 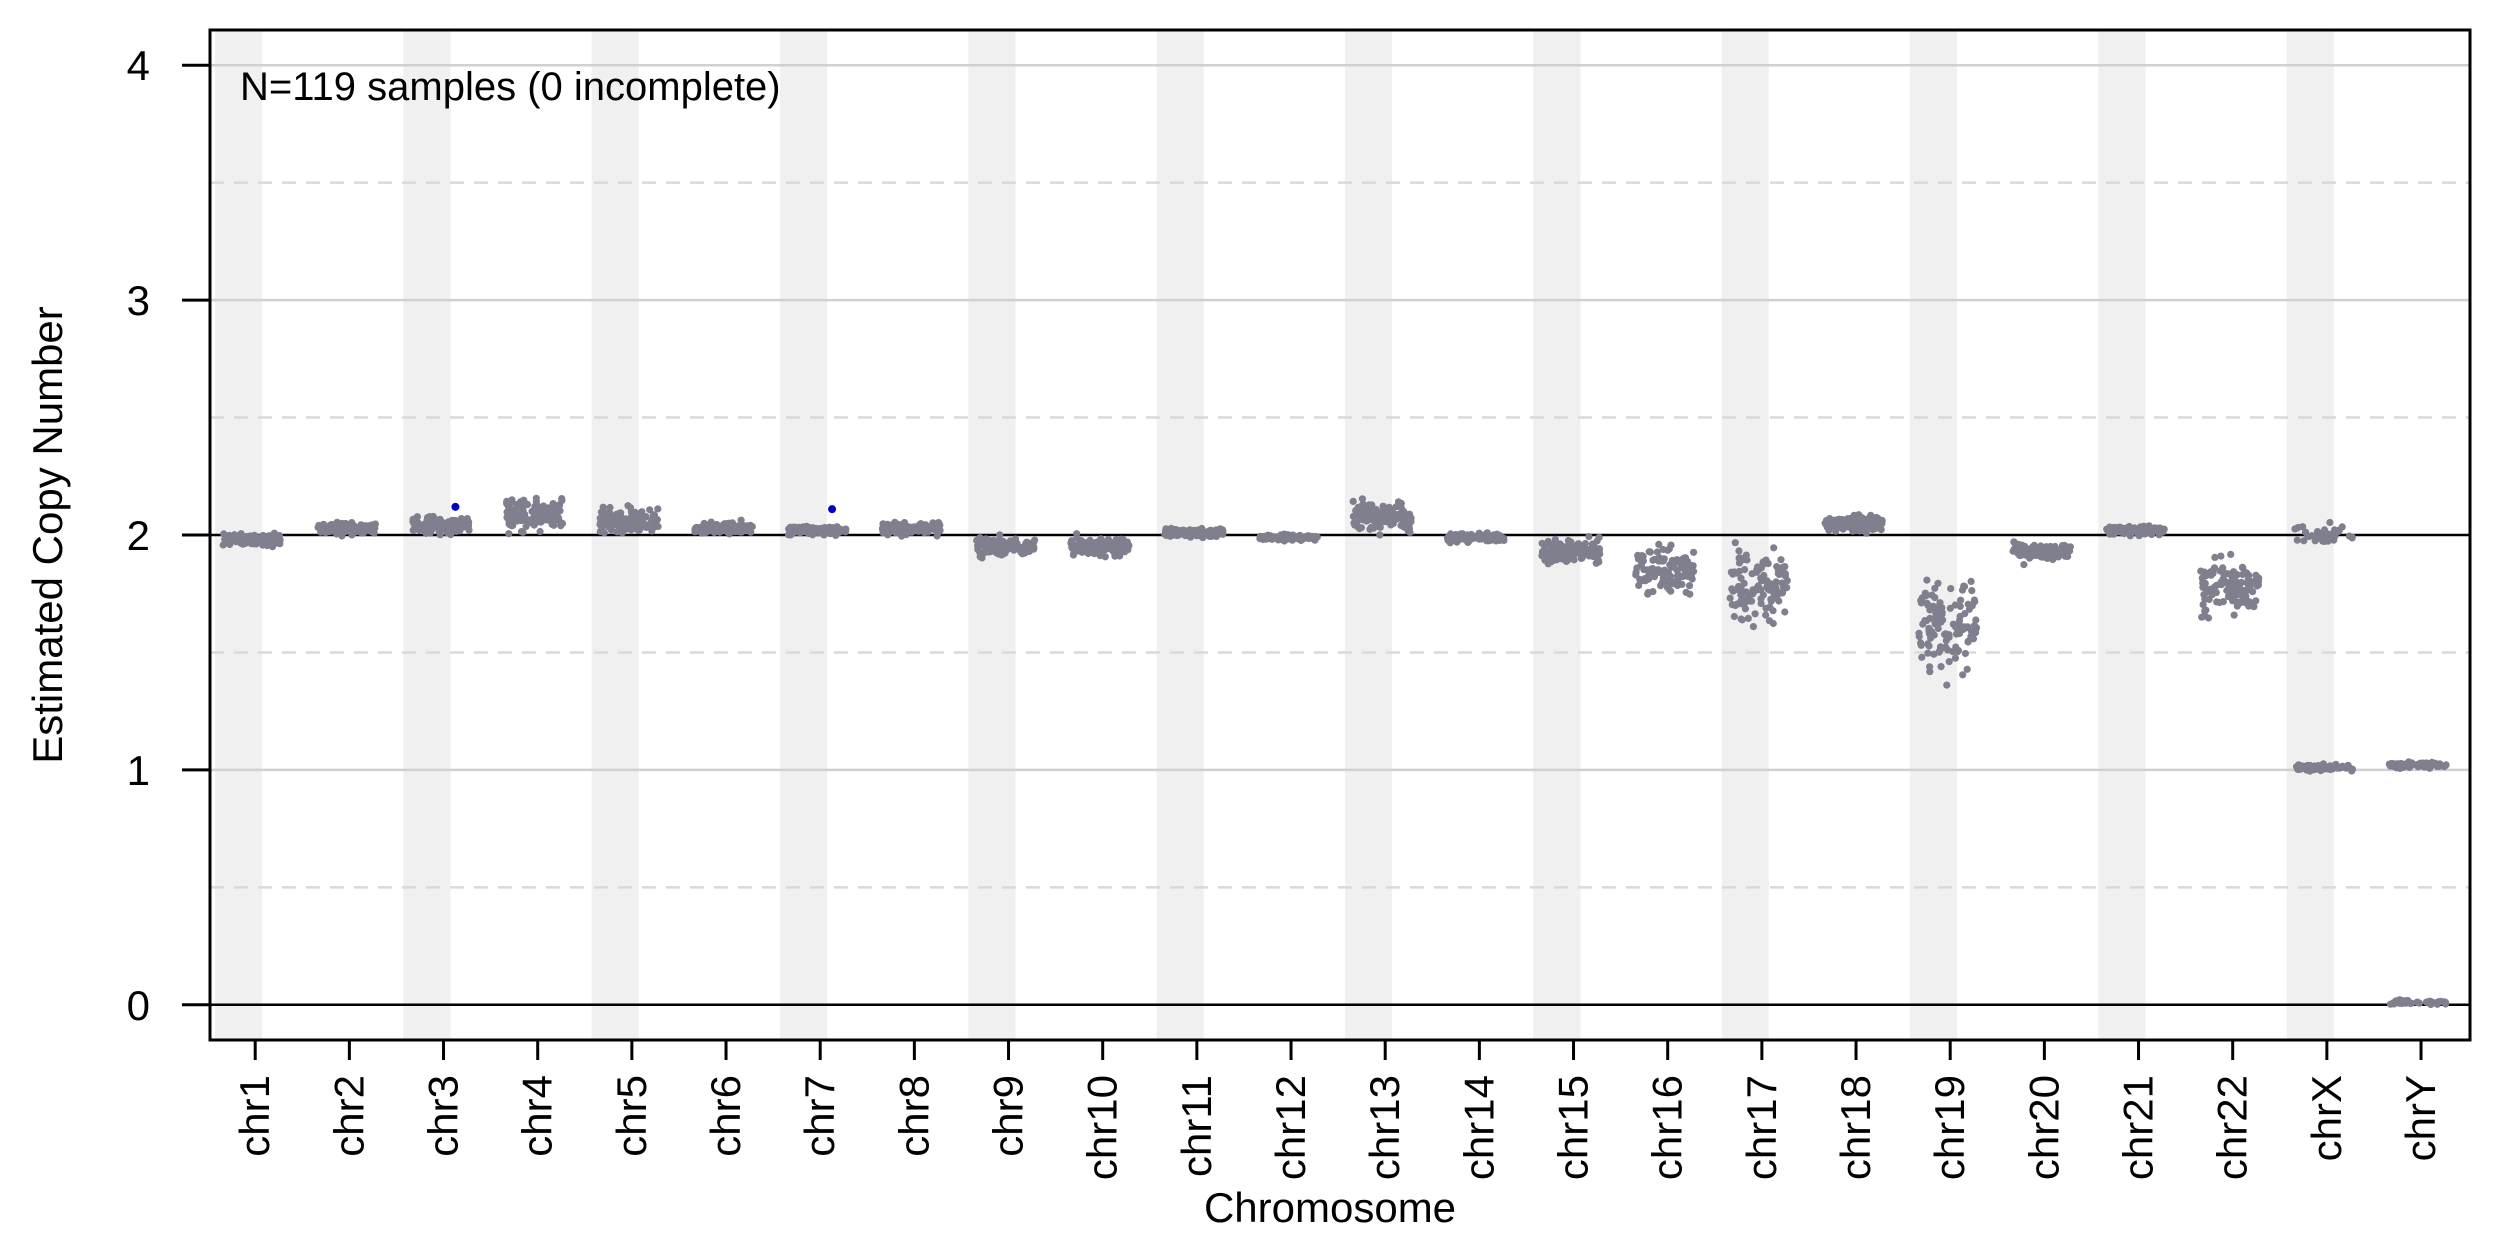 What do you see at coordinates (2232, 1127) in the screenshot?
I see `x-tick-label-chr22: chr22` at bounding box center [2232, 1127].